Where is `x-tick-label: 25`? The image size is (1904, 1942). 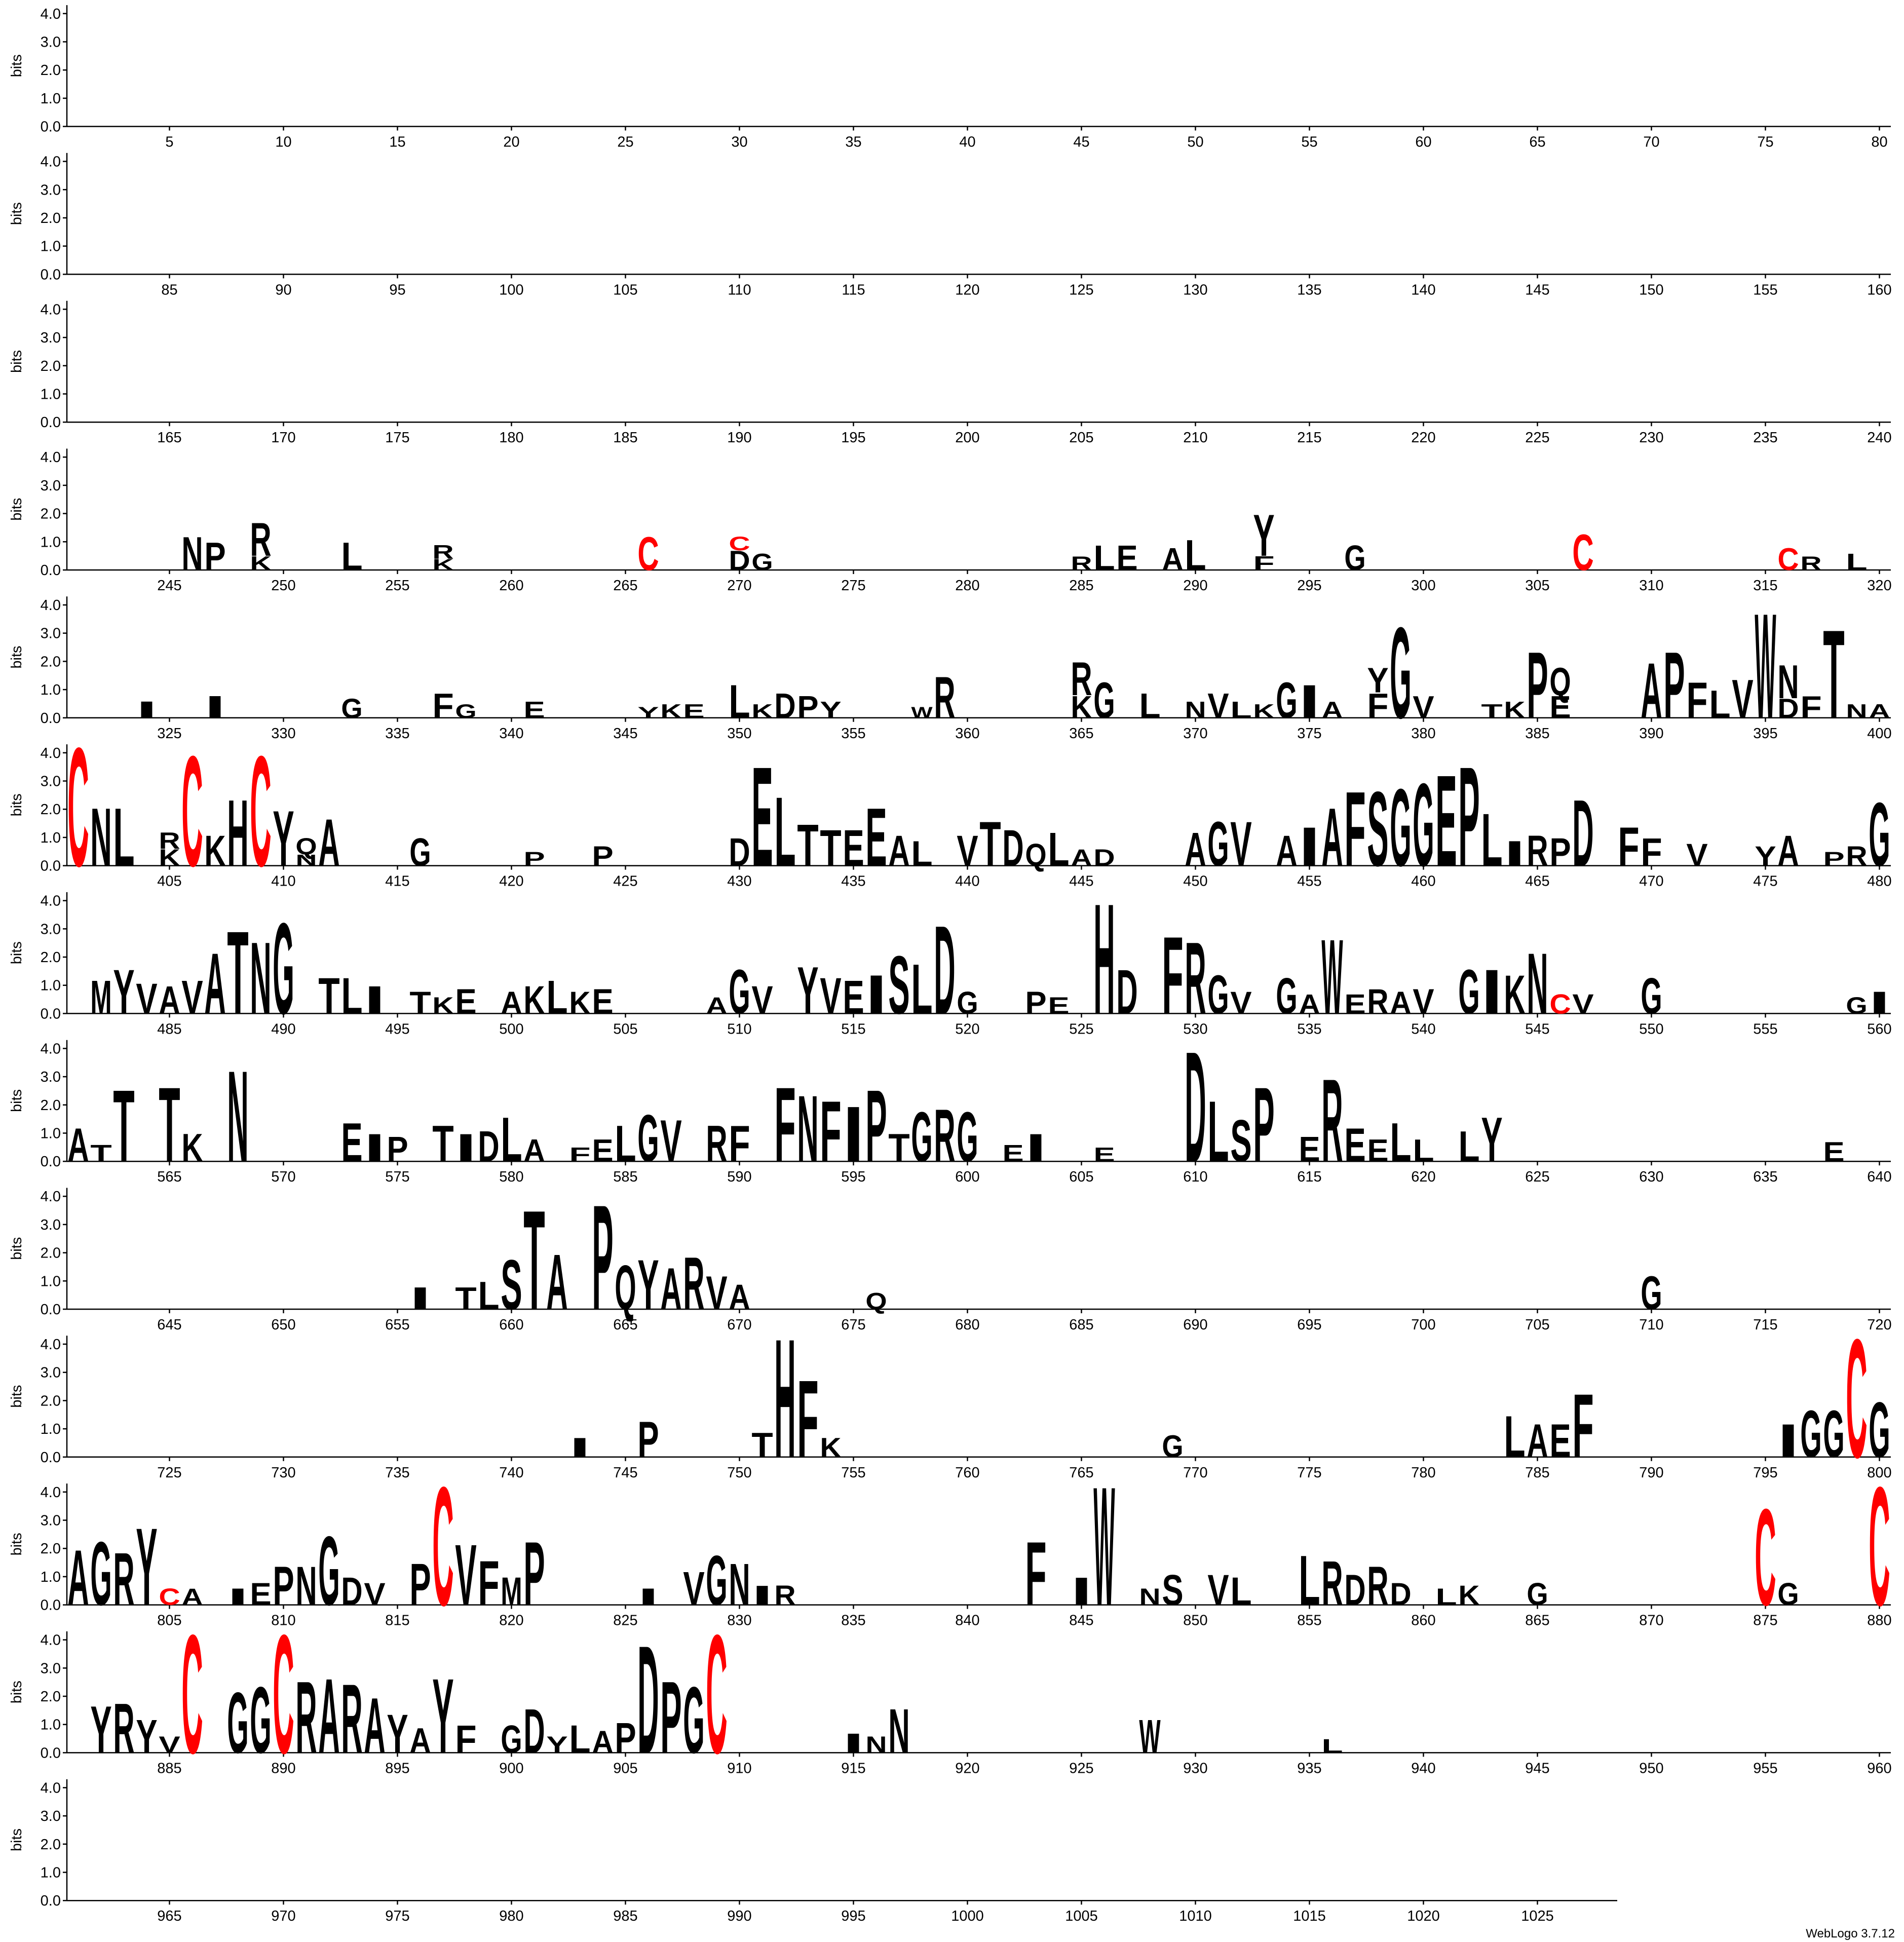
x-tick-label: 25 is located at coordinates (625, 142).